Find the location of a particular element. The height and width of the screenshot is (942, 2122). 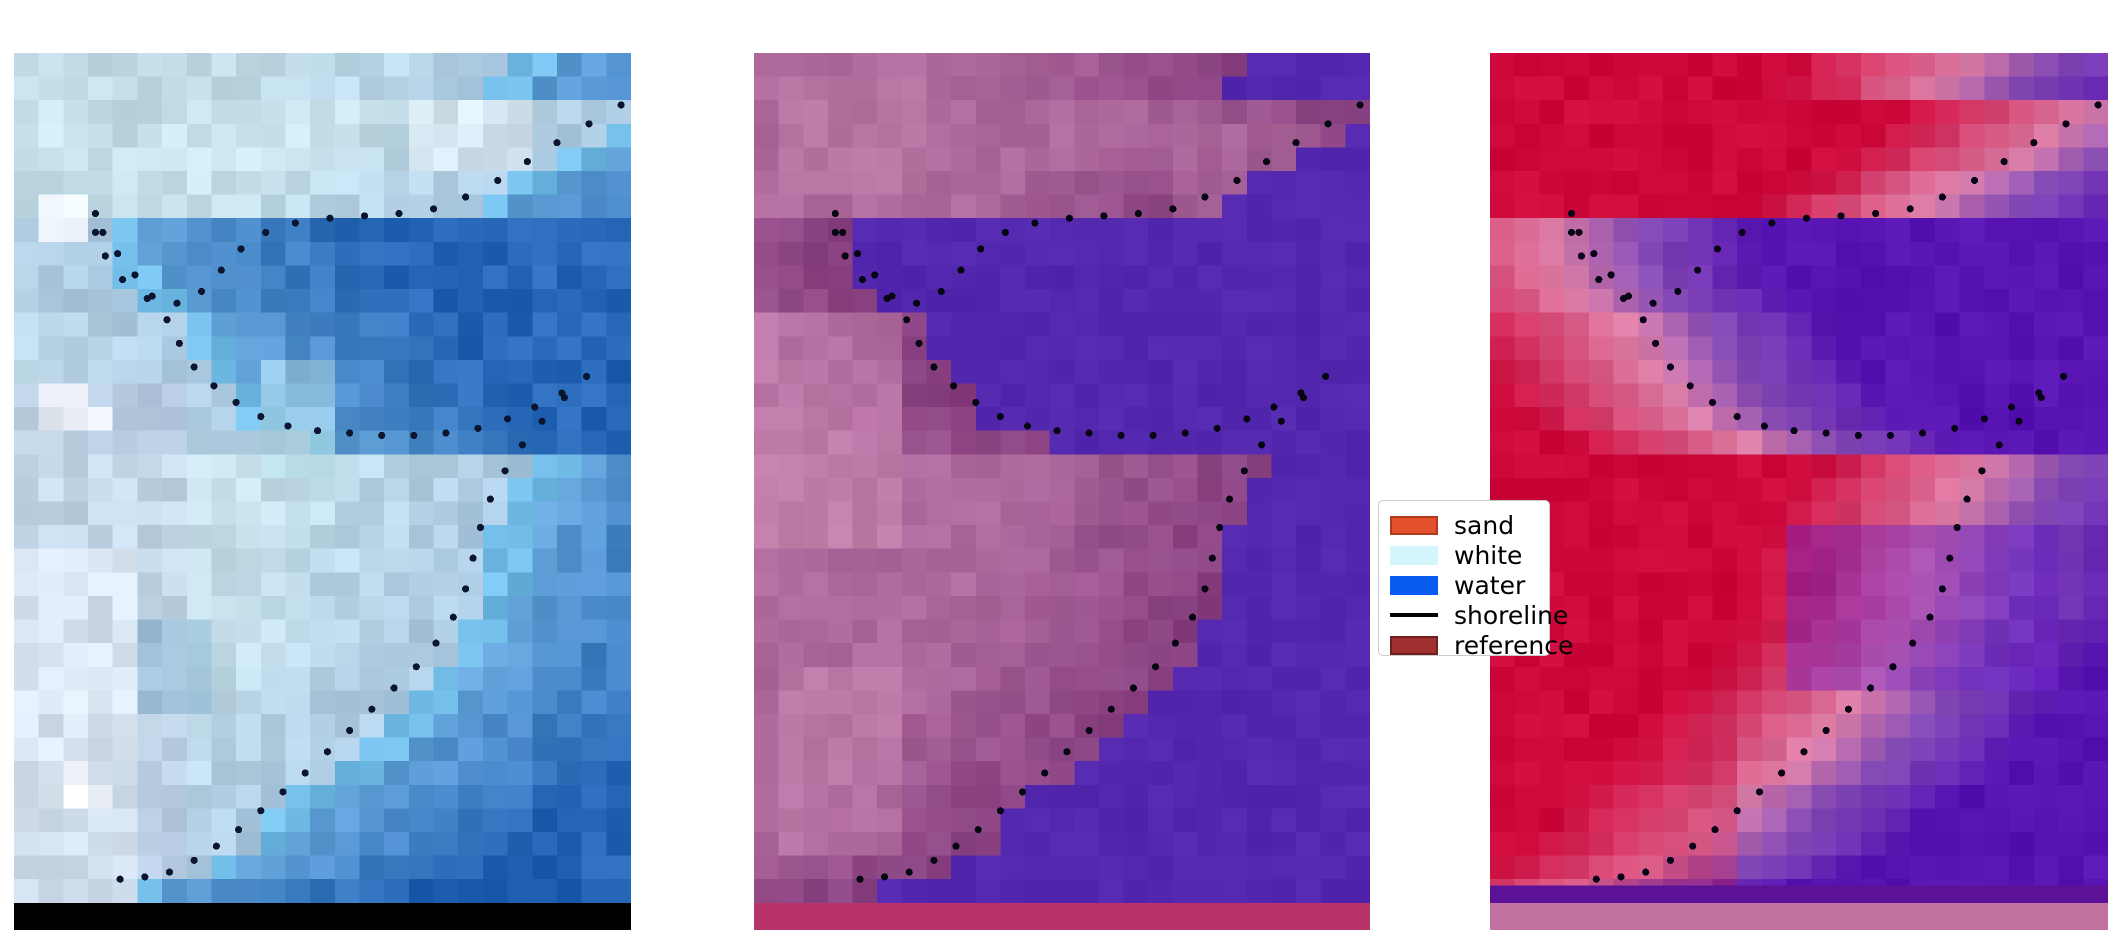

landsat-purple-band is located at coordinates (1799, 894).